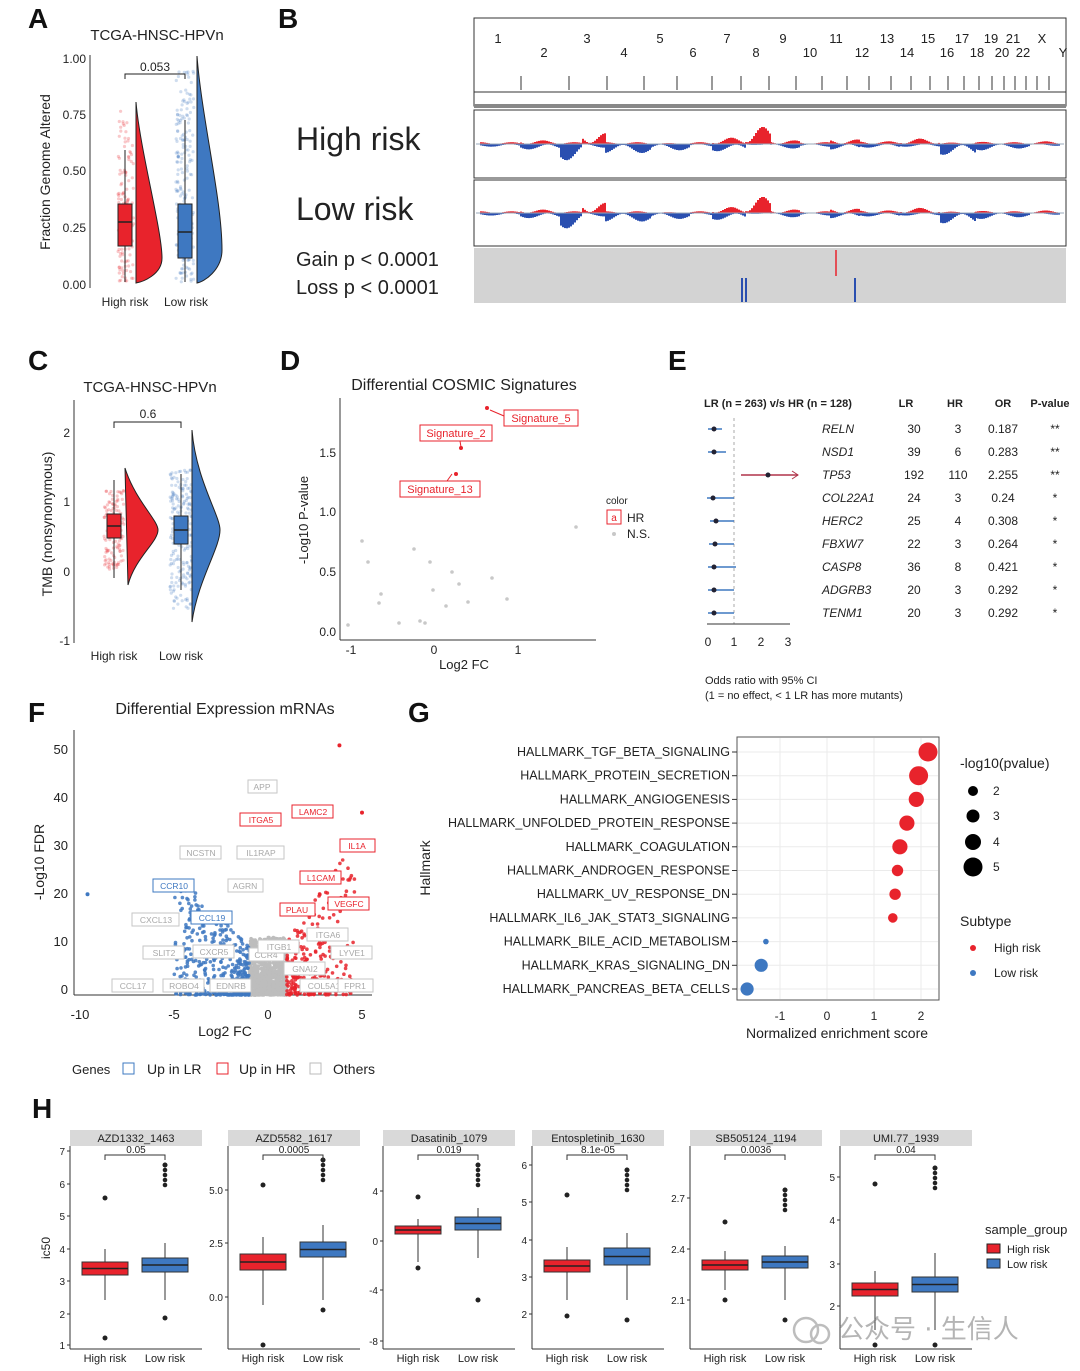 The height and width of the screenshot is (1371, 1080). I want to click on lr-count: 25, so click(914, 521).